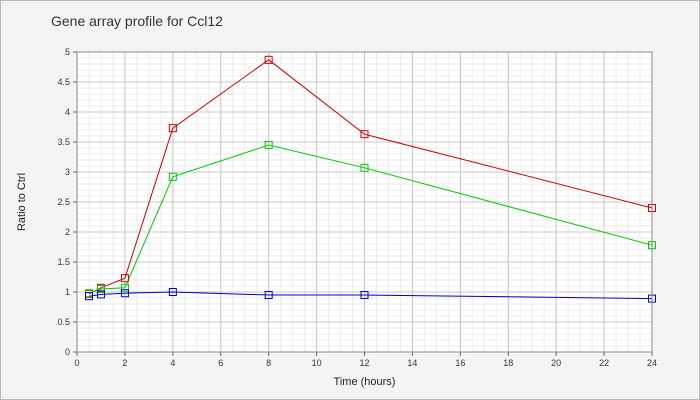 This screenshot has width=700, height=400. Describe the element at coordinates (67, 232) in the screenshot. I see `y-tick-label: 2` at that location.